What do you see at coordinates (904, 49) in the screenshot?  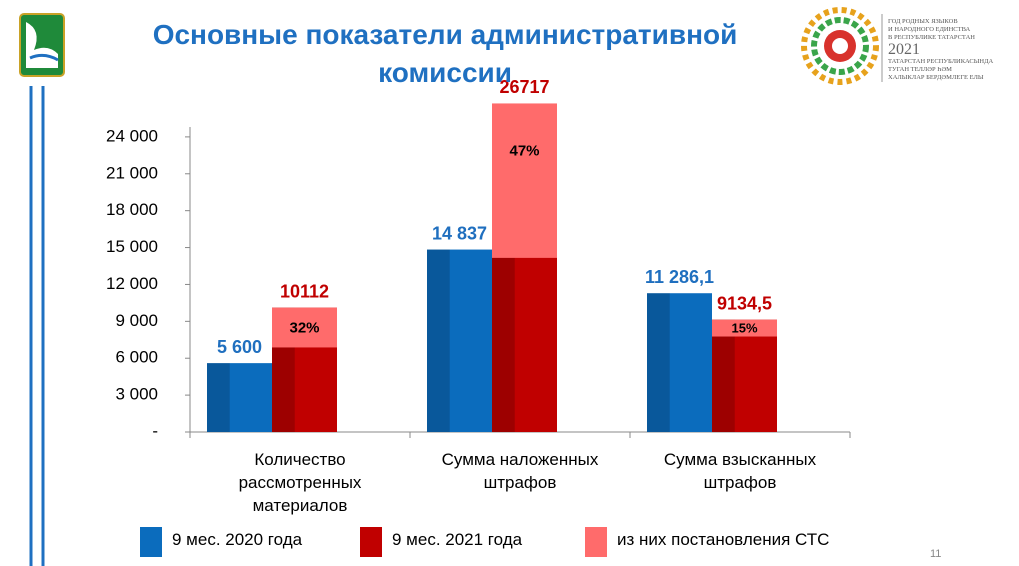 I see `logo-line: 2021` at bounding box center [904, 49].